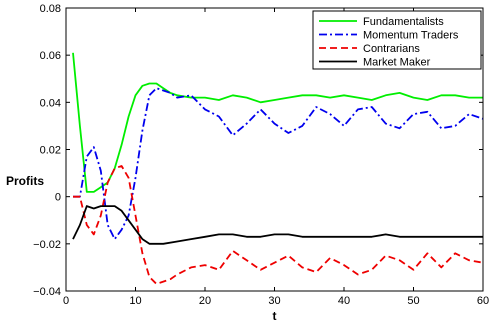 The width and height of the screenshot is (490, 325). I want to click on x-tick-label: 40, so click(344, 301).